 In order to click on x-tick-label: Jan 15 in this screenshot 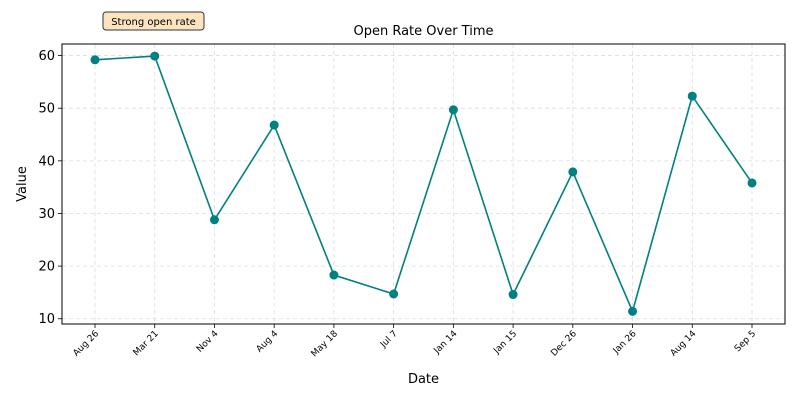, I will do `click(506, 343)`.